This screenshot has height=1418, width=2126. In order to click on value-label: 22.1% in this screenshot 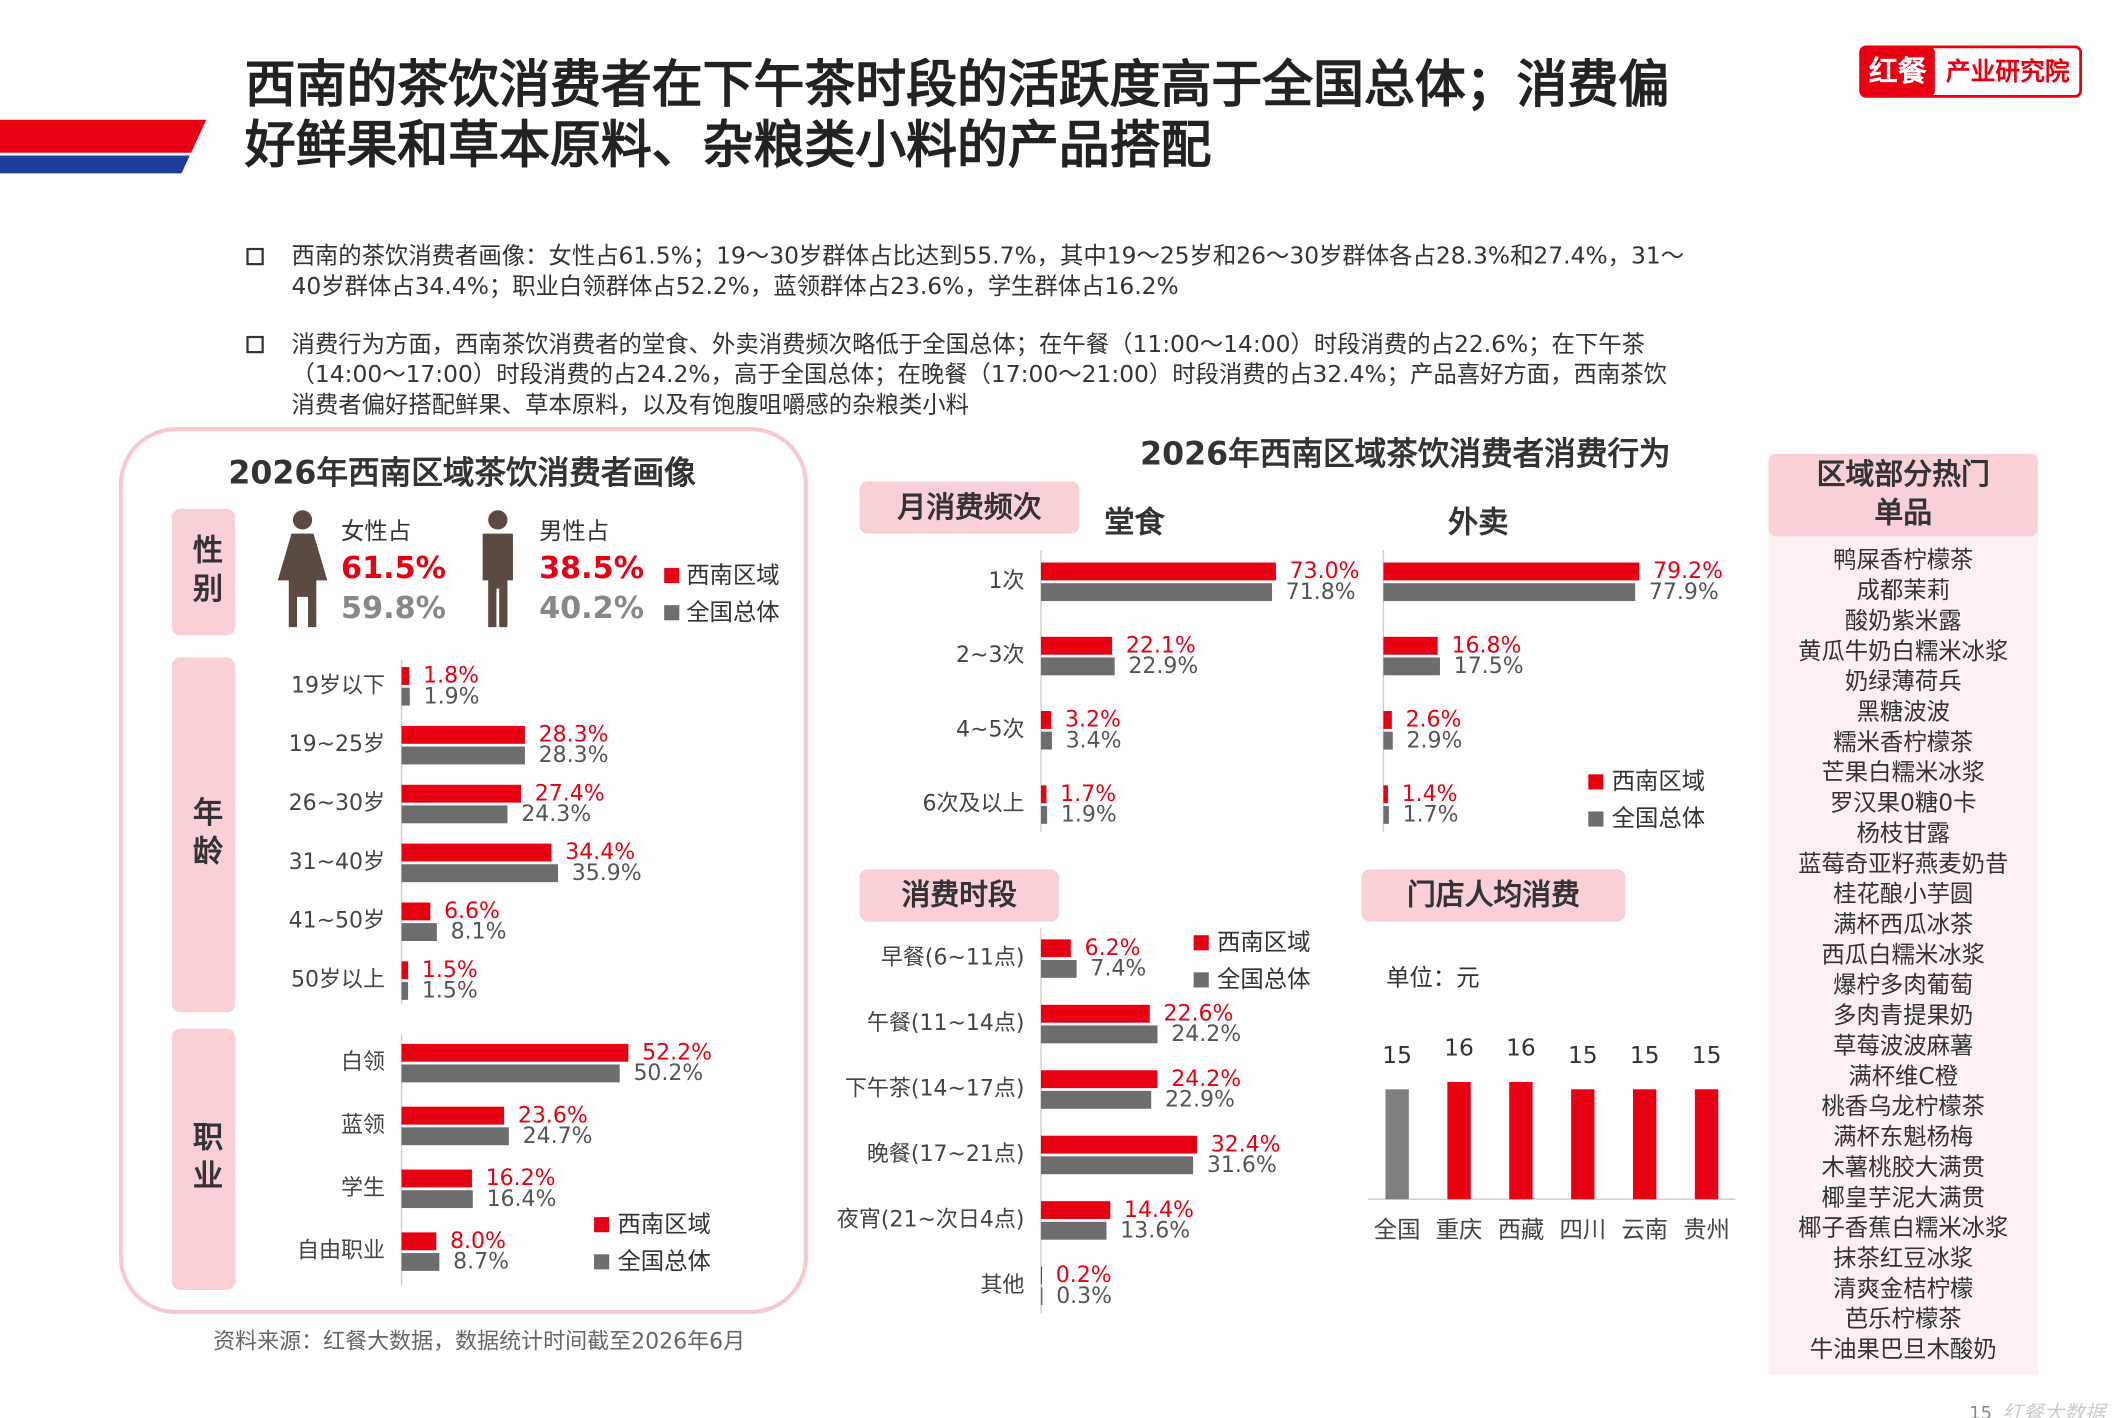, I will do `click(1161, 645)`.